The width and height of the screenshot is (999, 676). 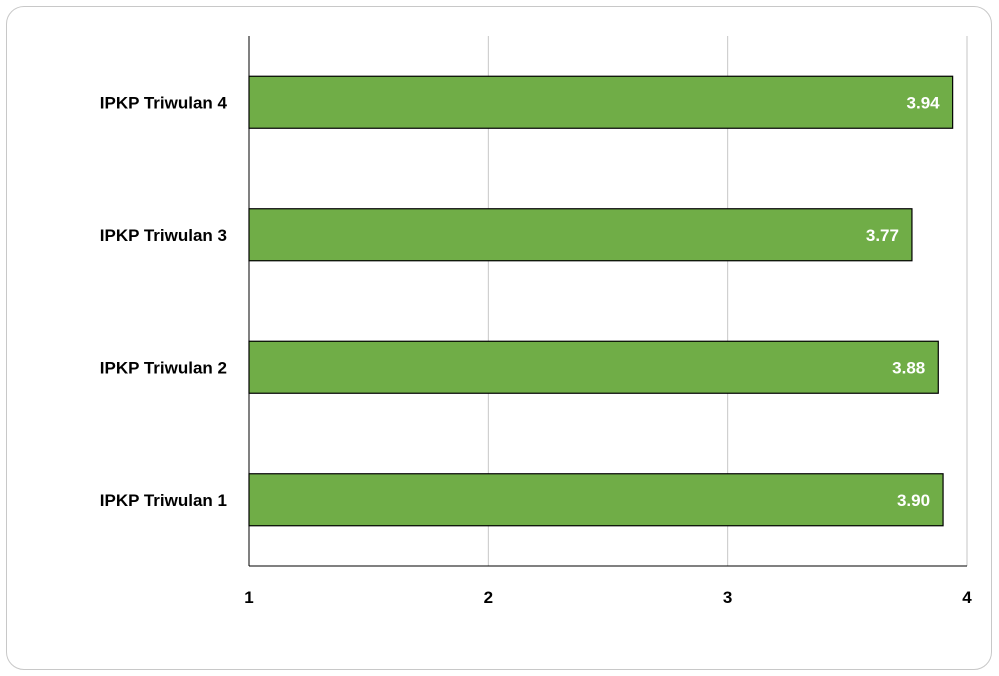 I want to click on data-label-3: 3.77, so click(x=882, y=235).